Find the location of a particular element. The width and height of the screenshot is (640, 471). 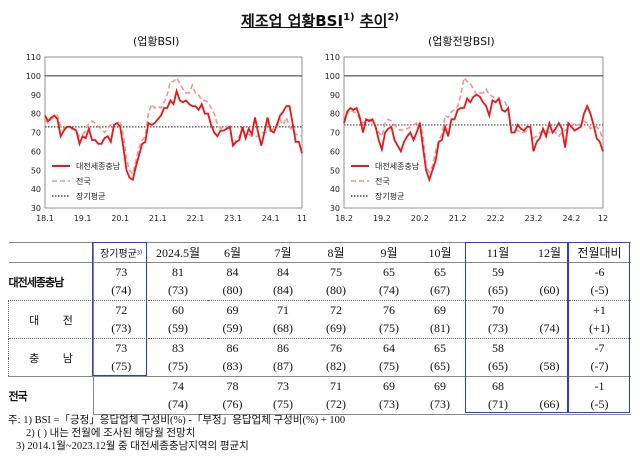

series-line-regional is located at coordinates (173, 134).